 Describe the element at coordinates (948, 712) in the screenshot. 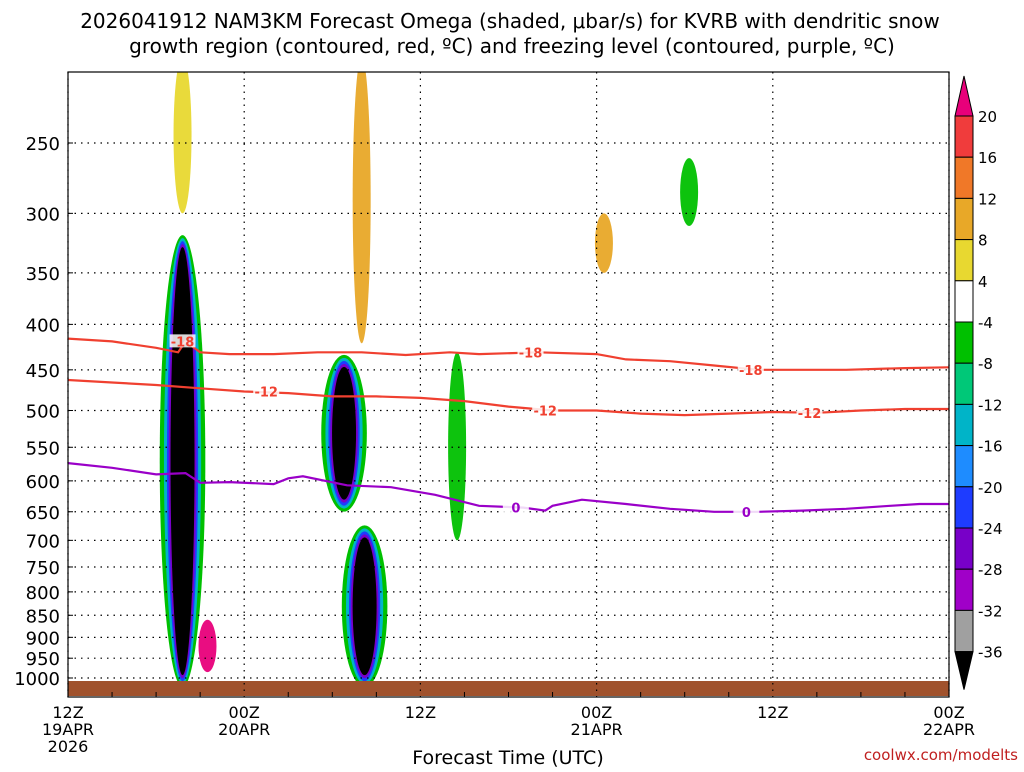

I see `x-tick-label-h60-1: 00Z` at that location.